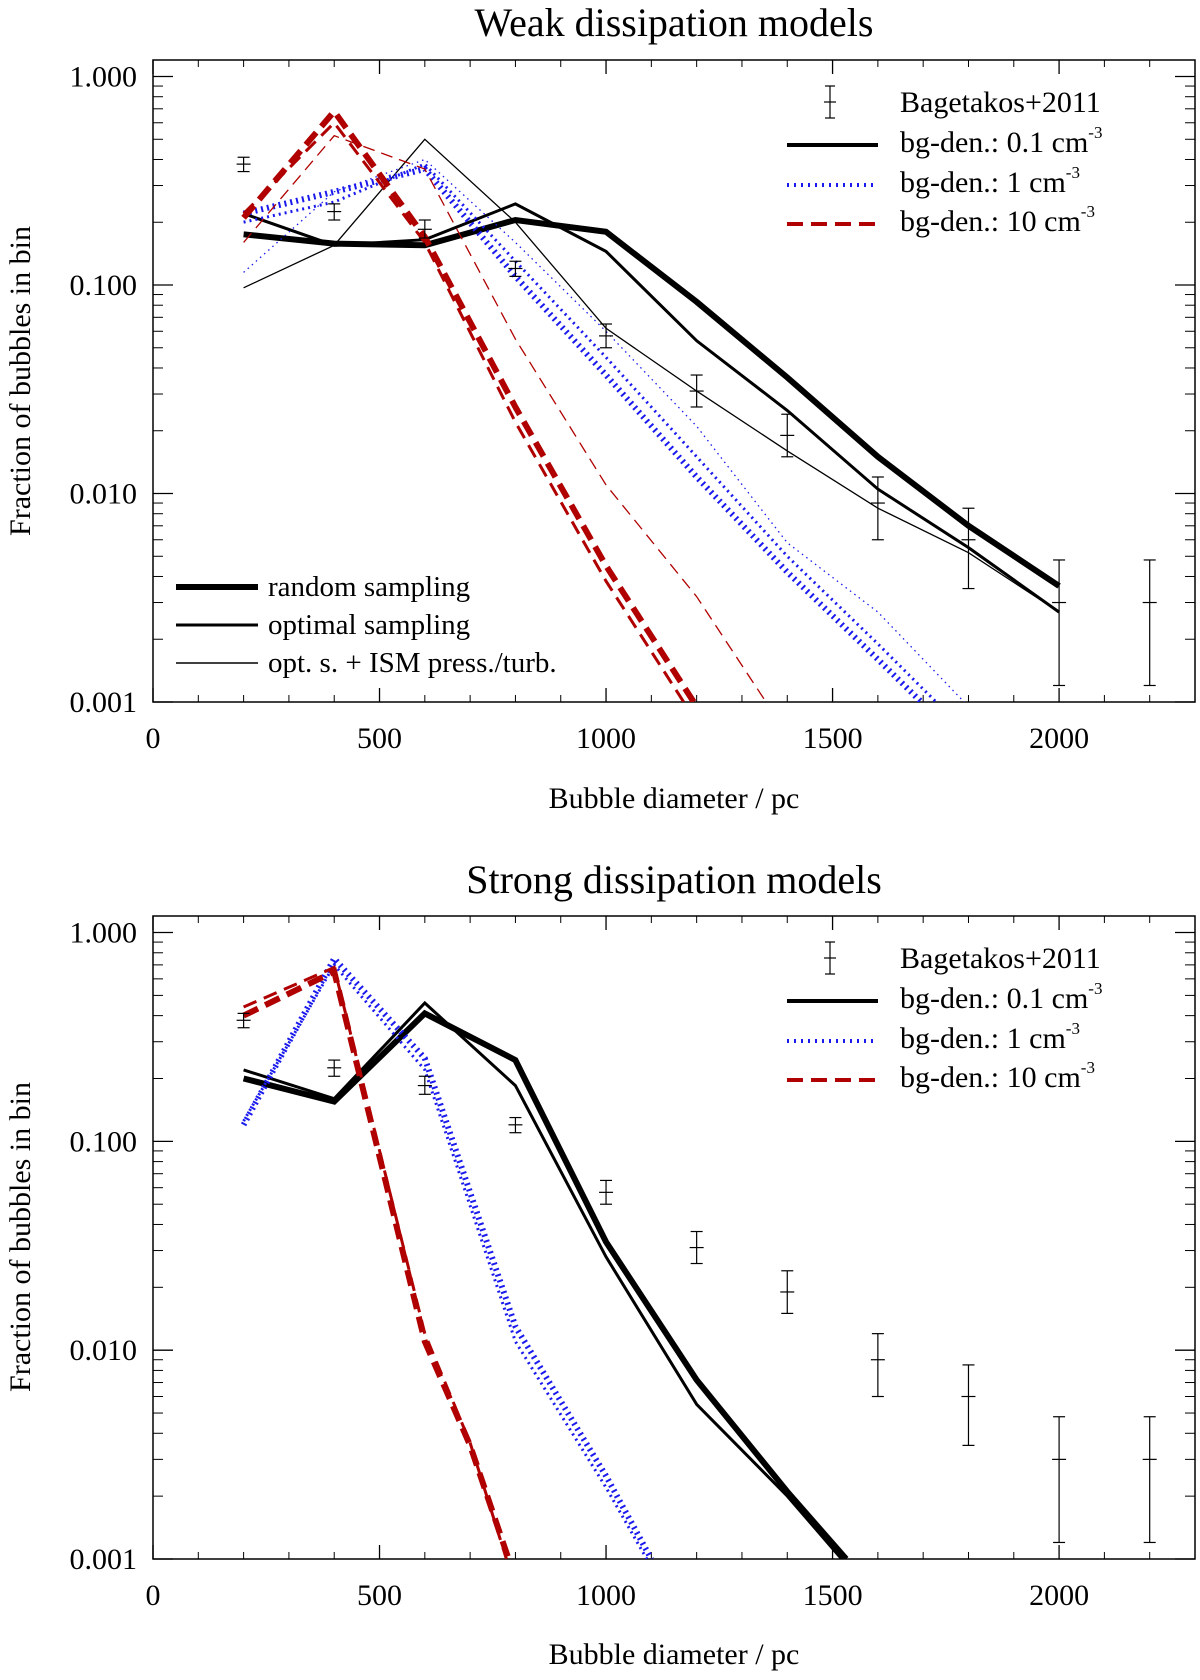 This screenshot has width=1200, height=1680. What do you see at coordinates (412, 663) in the screenshot?
I see `legend-ism-label: opt. s. + ISM press./turb.` at bounding box center [412, 663].